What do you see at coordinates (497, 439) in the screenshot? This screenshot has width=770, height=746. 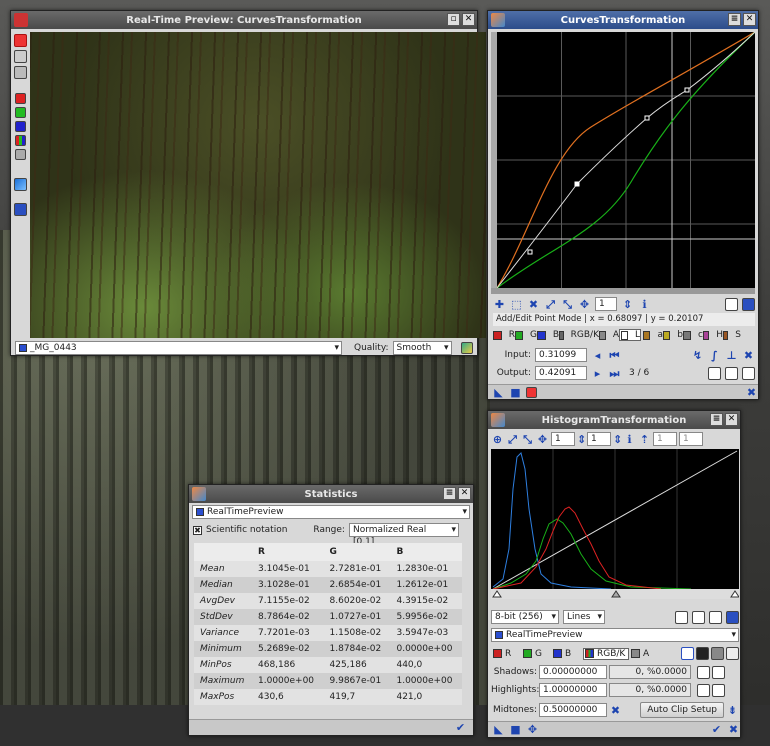 I see `edit-icon: ⊕` at bounding box center [497, 439].